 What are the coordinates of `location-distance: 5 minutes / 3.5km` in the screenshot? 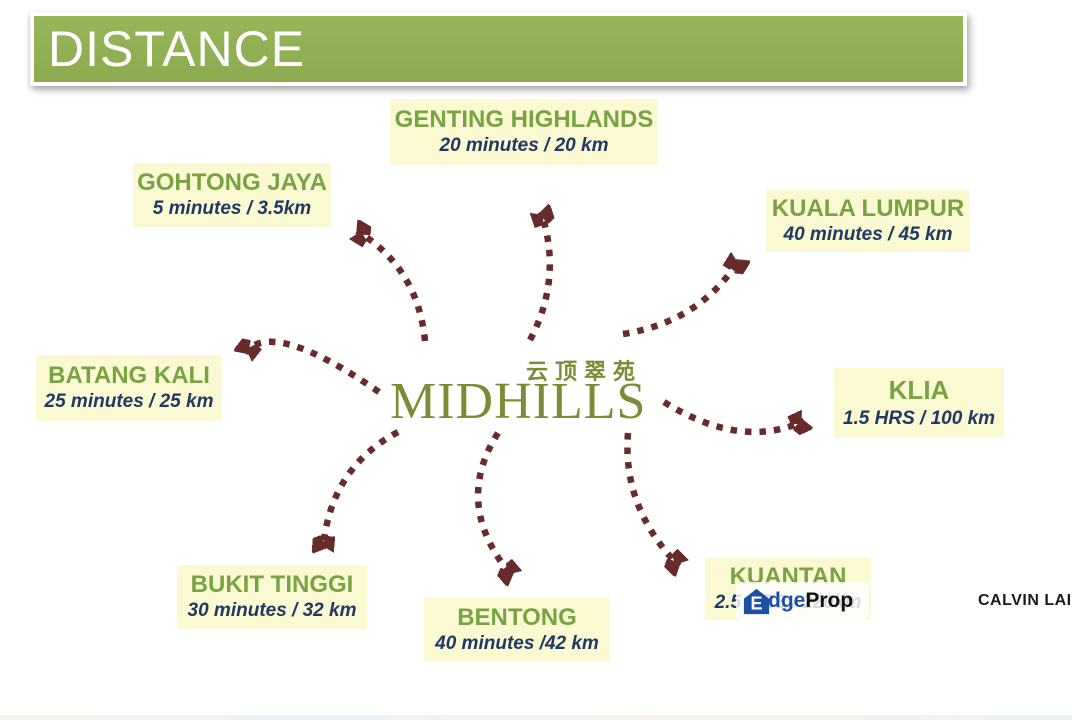 It's located at (232, 209).